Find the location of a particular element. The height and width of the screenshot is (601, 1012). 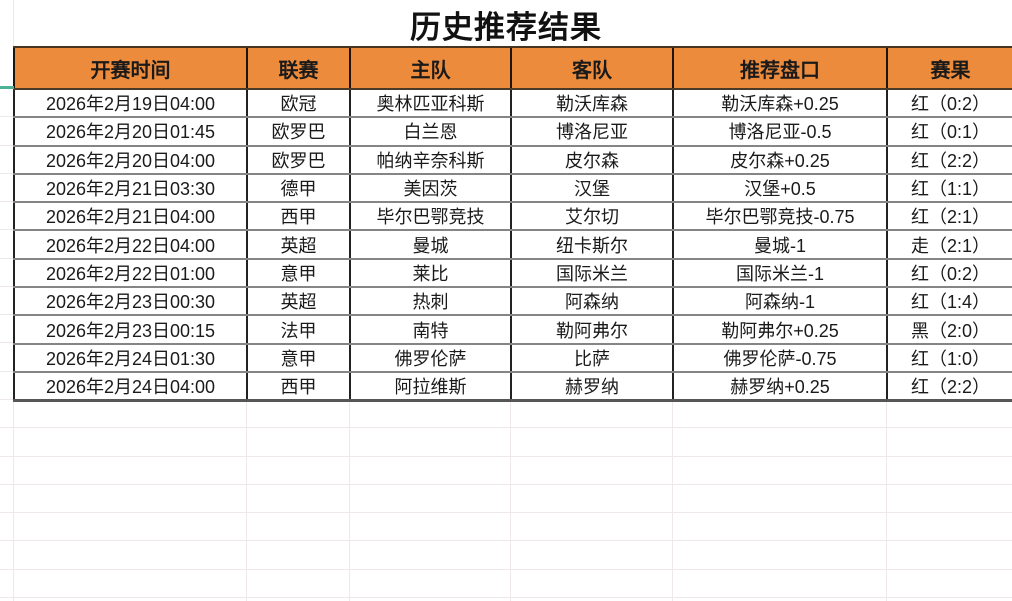

cell-kickoff-time: 2026年2月23日00:30 is located at coordinates (130, 302).